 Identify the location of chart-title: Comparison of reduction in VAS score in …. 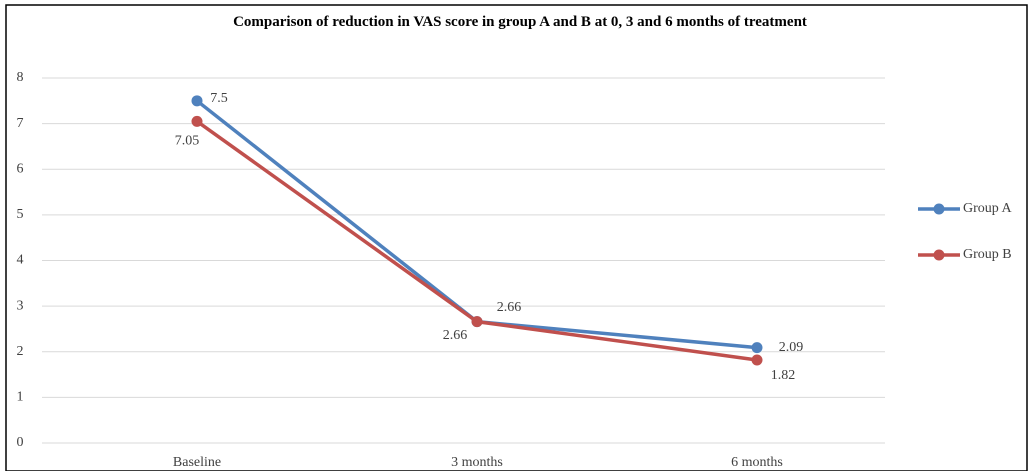
(520, 22).